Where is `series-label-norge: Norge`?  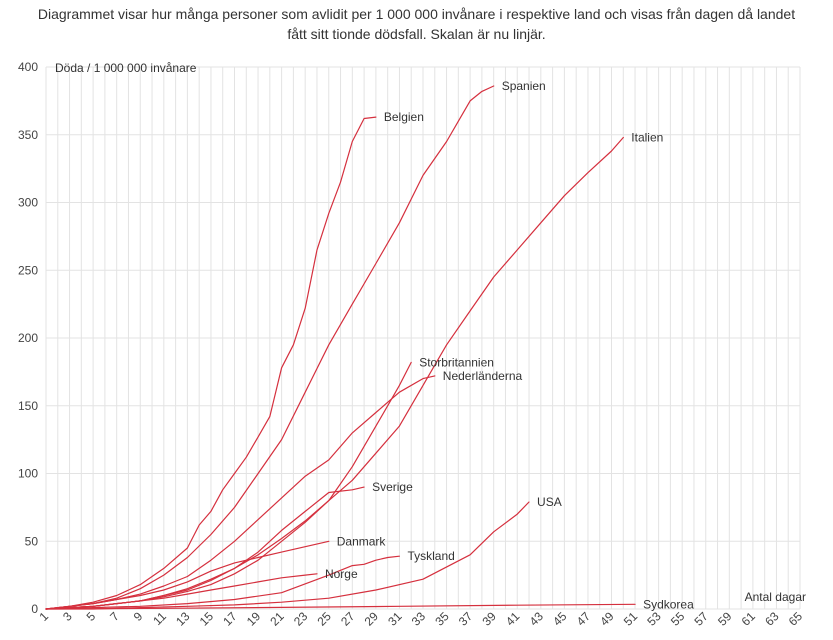 series-label-norge: Norge is located at coordinates (341, 574).